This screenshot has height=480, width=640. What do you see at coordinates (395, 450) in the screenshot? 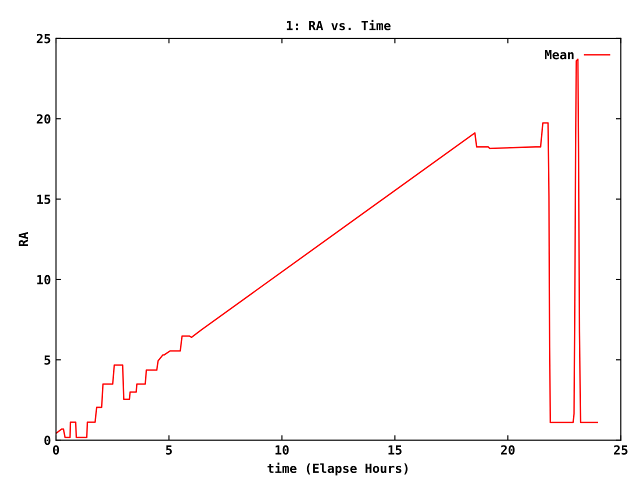
I see `x-tick-label: 15` at bounding box center [395, 450].